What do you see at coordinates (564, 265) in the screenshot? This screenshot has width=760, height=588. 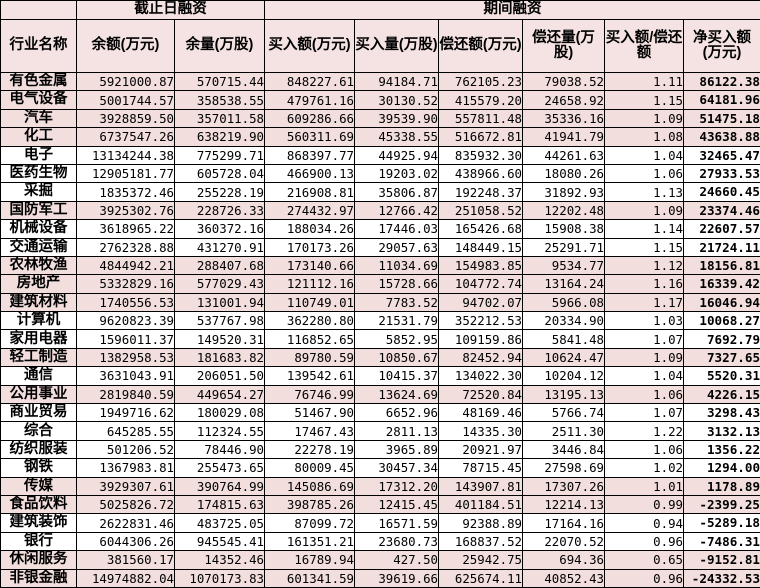 I see `cell-repay-volume: 9534.77` at bounding box center [564, 265].